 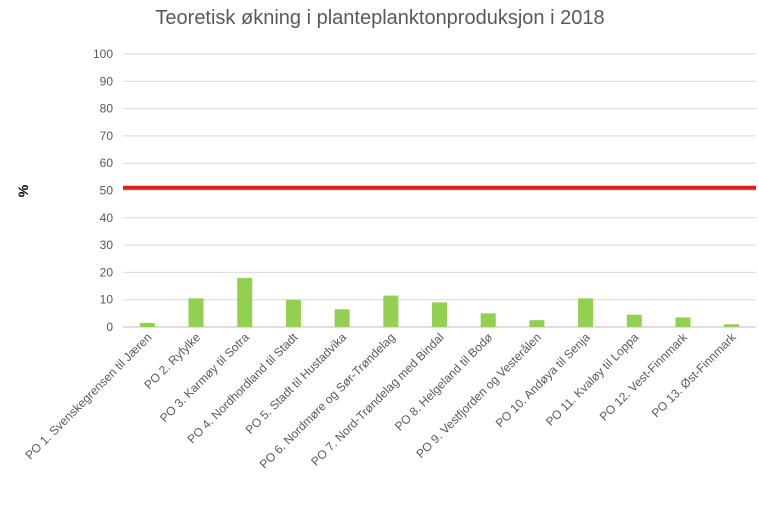 What do you see at coordinates (444, 382) in the screenshot?
I see `x-category-label: PO 8. Helgeland til Bodø` at bounding box center [444, 382].